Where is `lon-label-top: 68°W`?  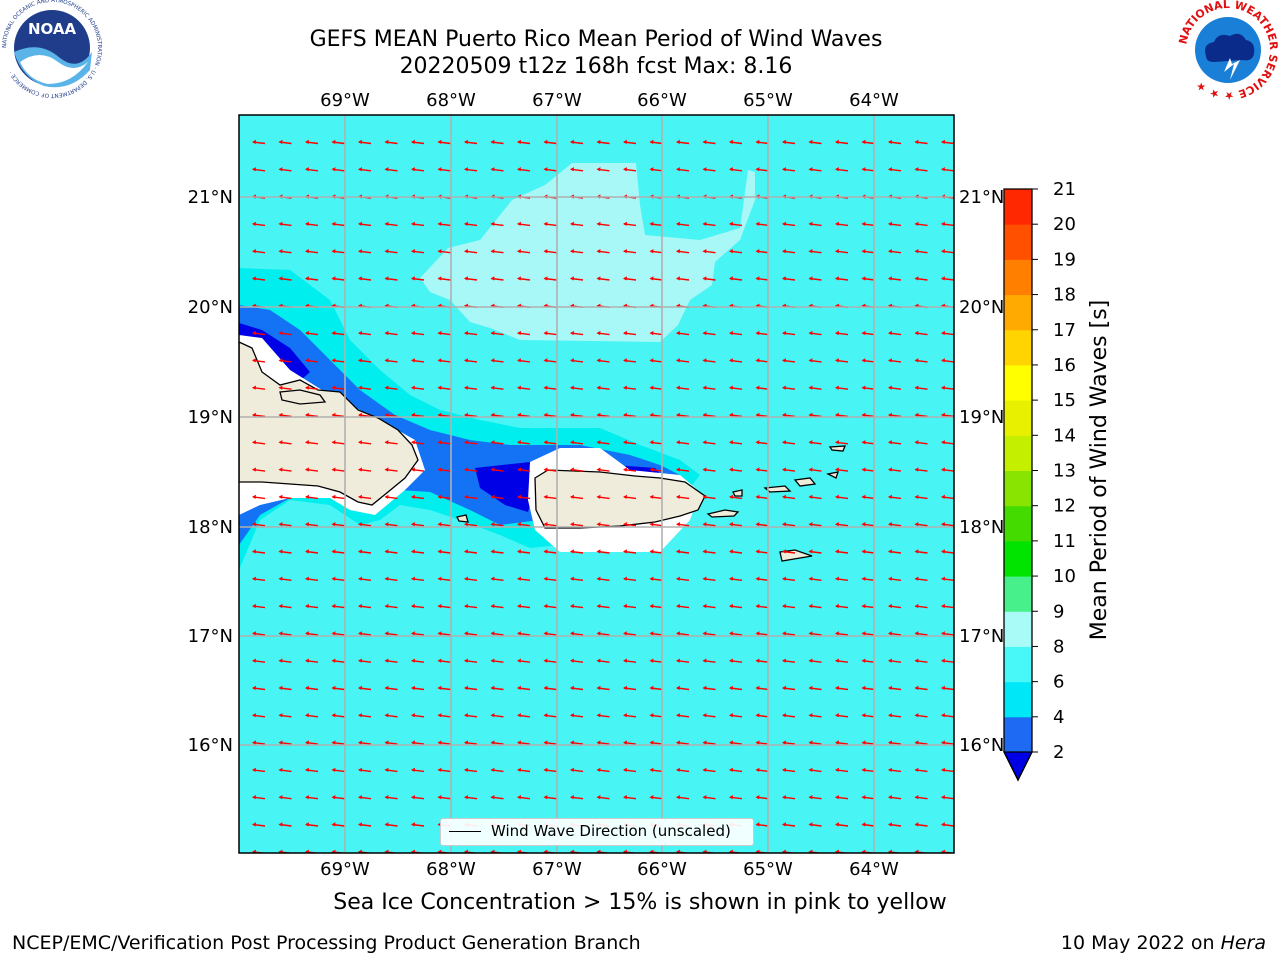 lon-label-top: 68°W is located at coordinates (451, 100).